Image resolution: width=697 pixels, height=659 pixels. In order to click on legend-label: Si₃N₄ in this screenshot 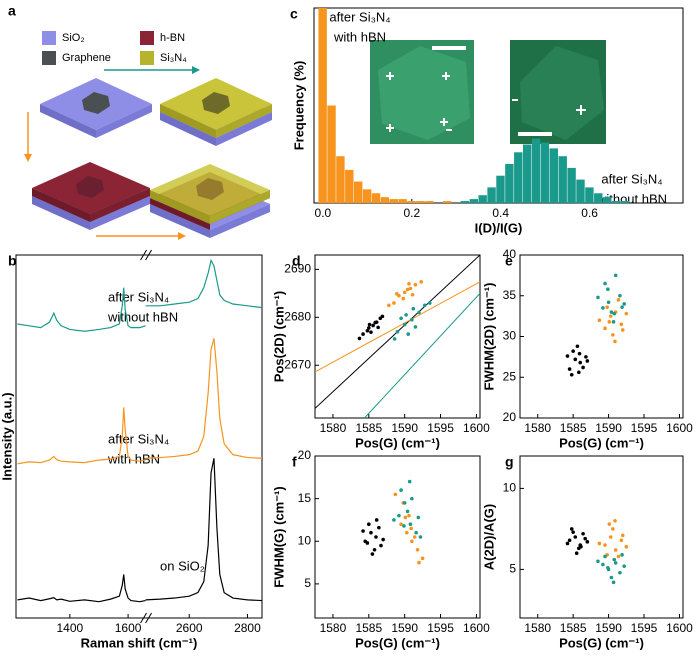, I will do `click(173, 58)`.